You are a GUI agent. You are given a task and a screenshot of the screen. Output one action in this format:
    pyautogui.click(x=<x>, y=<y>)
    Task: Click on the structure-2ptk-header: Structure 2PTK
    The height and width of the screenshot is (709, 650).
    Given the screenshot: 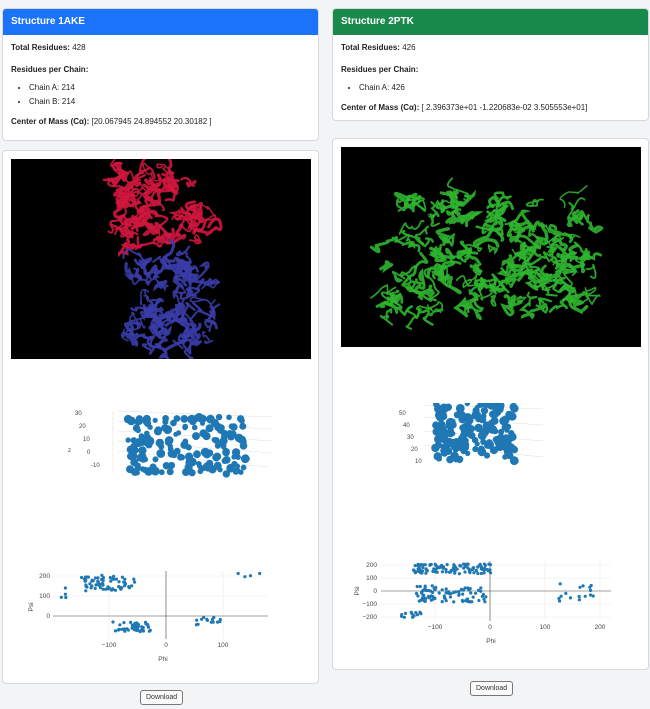 What is the action you would take?
    pyautogui.click(x=490, y=22)
    